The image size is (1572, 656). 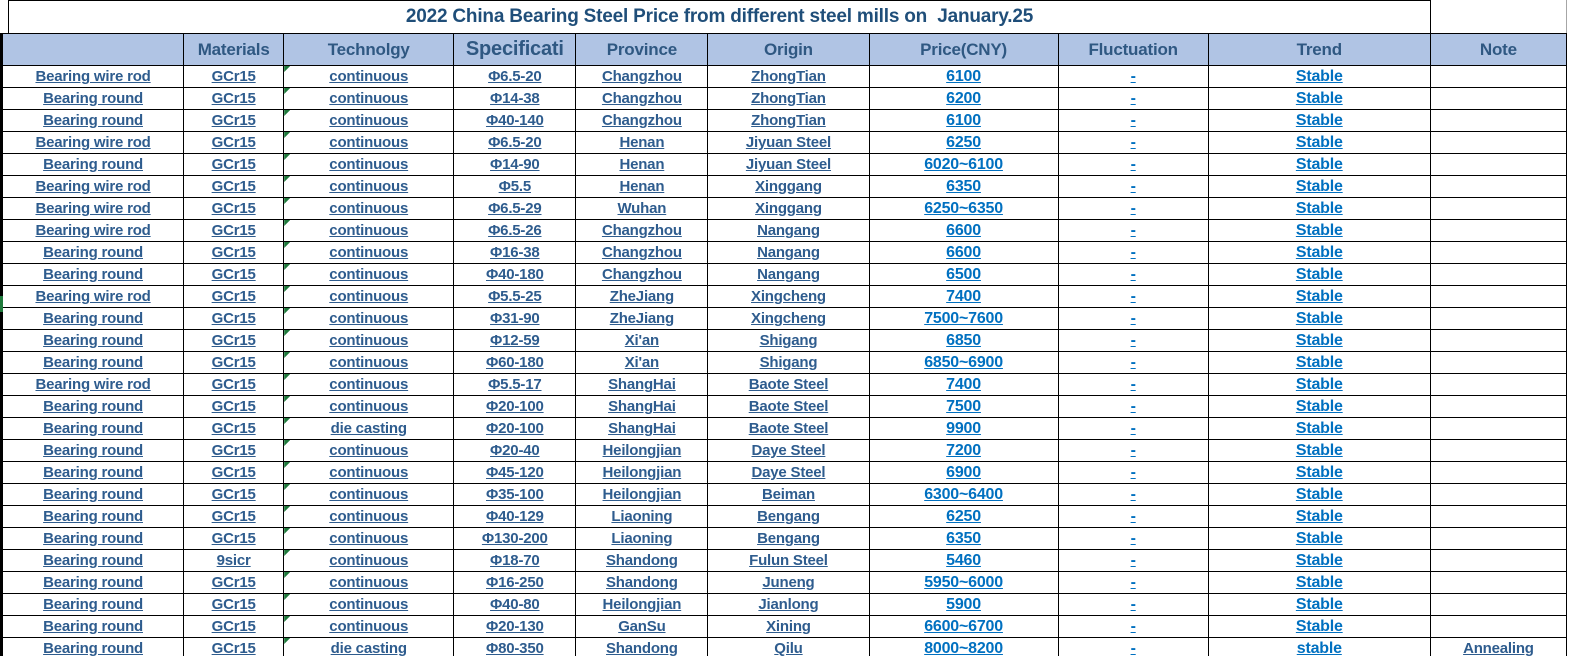 What do you see at coordinates (642, 626) in the screenshot?
I see `cell-province: GanSu` at bounding box center [642, 626].